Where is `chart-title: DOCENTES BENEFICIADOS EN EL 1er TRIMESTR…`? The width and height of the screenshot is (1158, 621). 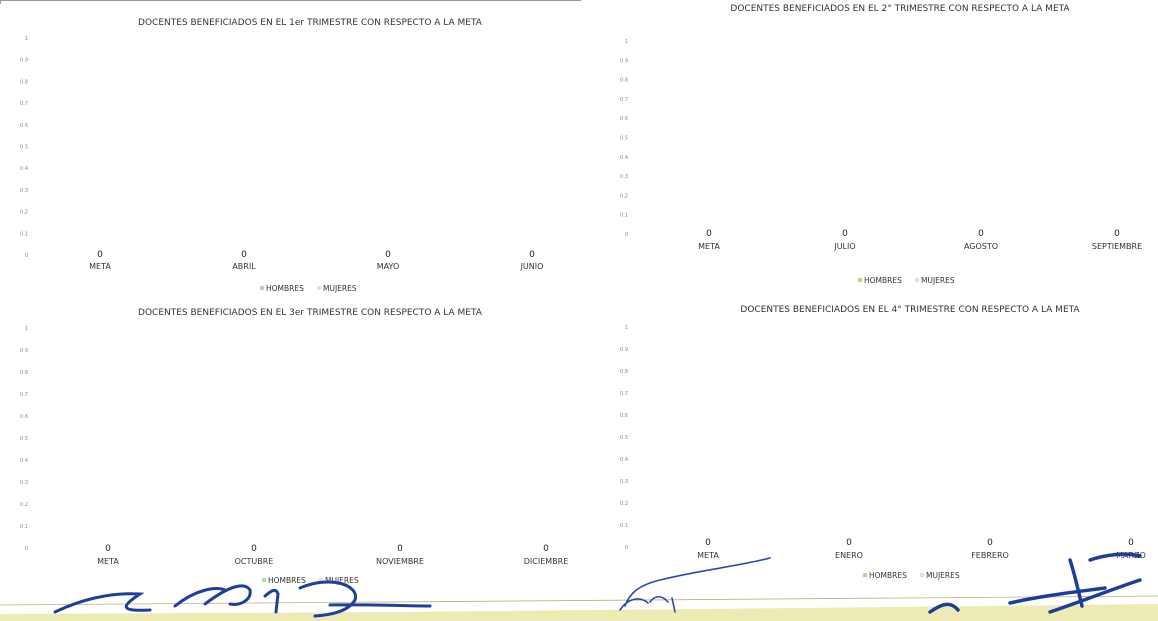
chart-title: DOCENTES BENEFICIADOS EN EL 1er TRIMESTR… is located at coordinates (310, 23).